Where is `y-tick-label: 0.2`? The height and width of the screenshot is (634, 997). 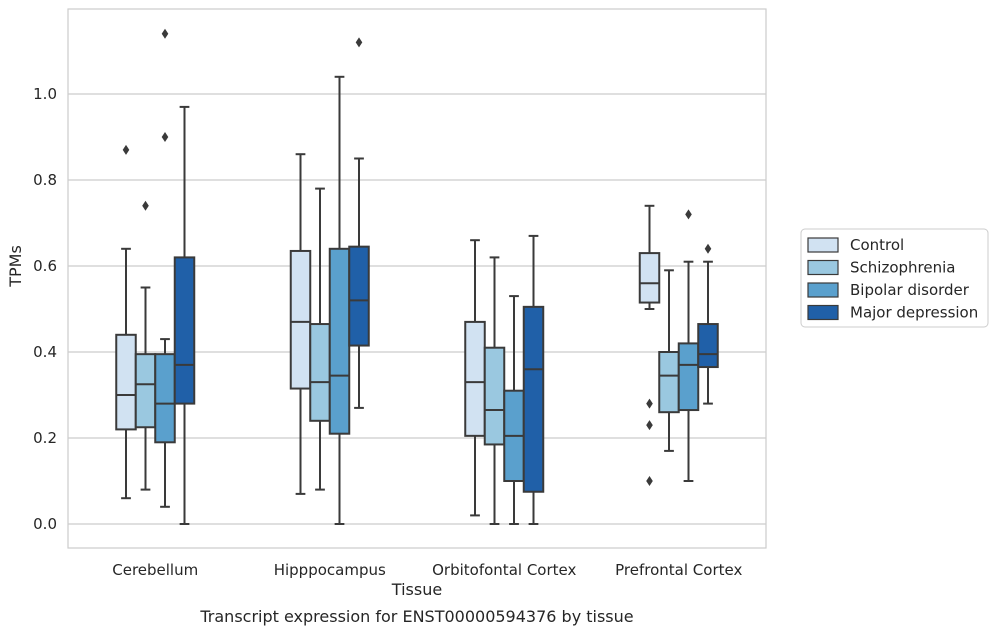
y-tick-label: 0.2 is located at coordinates (45, 438).